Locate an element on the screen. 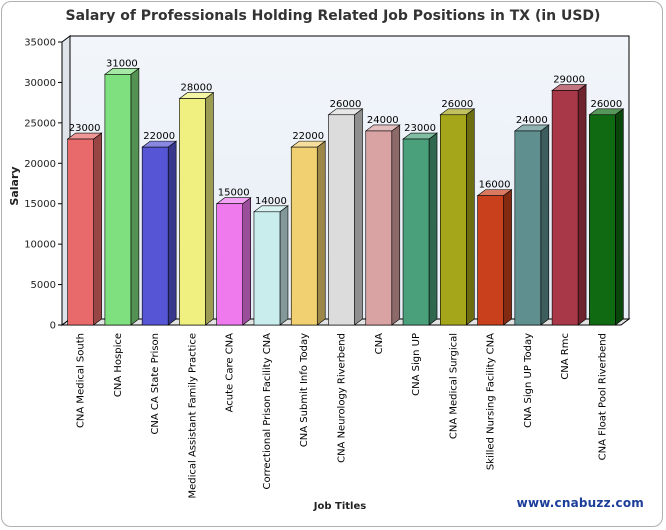  y-tick-label: 15000 is located at coordinates (40, 204).